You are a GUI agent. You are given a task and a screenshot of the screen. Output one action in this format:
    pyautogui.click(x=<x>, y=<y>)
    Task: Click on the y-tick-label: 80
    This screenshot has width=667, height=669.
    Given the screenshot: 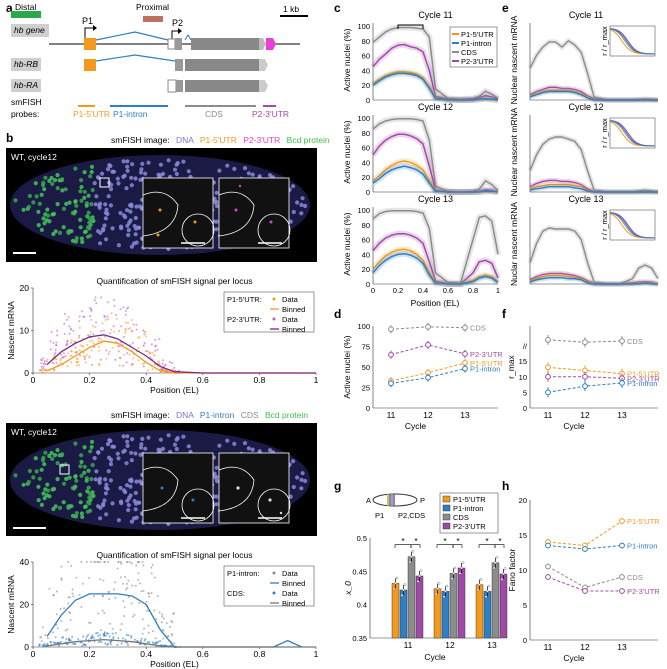 What is the action you would take?
    pyautogui.click(x=366, y=225)
    